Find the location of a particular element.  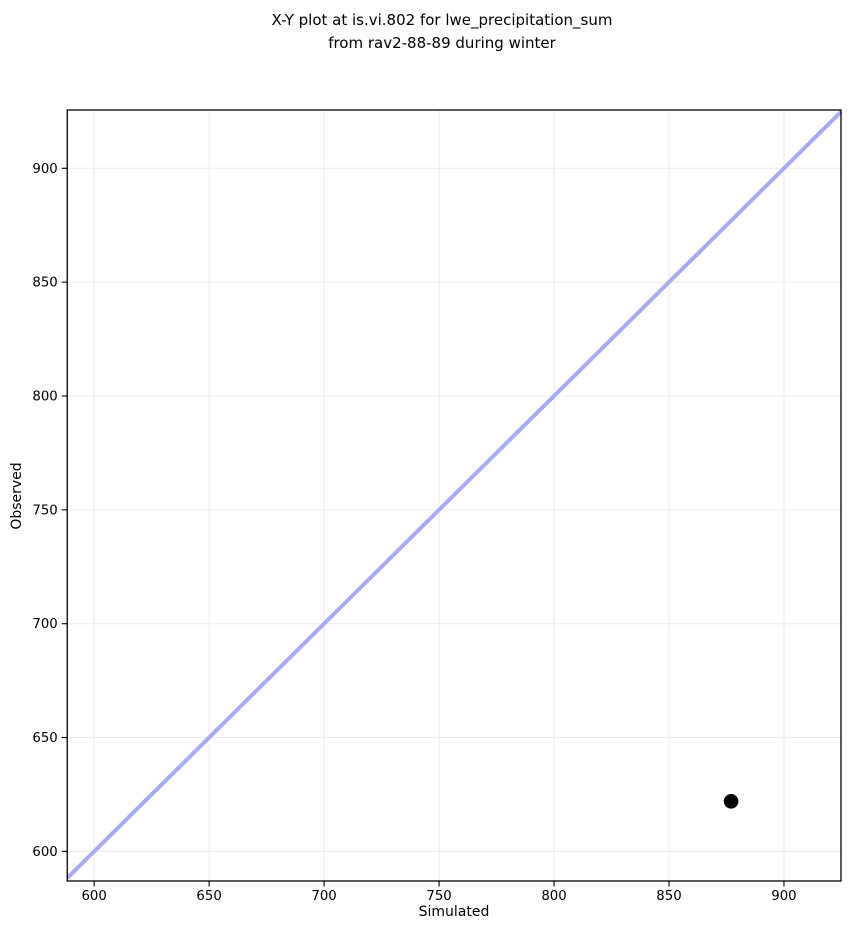

y-tick-label: 700 is located at coordinates (44, 624).